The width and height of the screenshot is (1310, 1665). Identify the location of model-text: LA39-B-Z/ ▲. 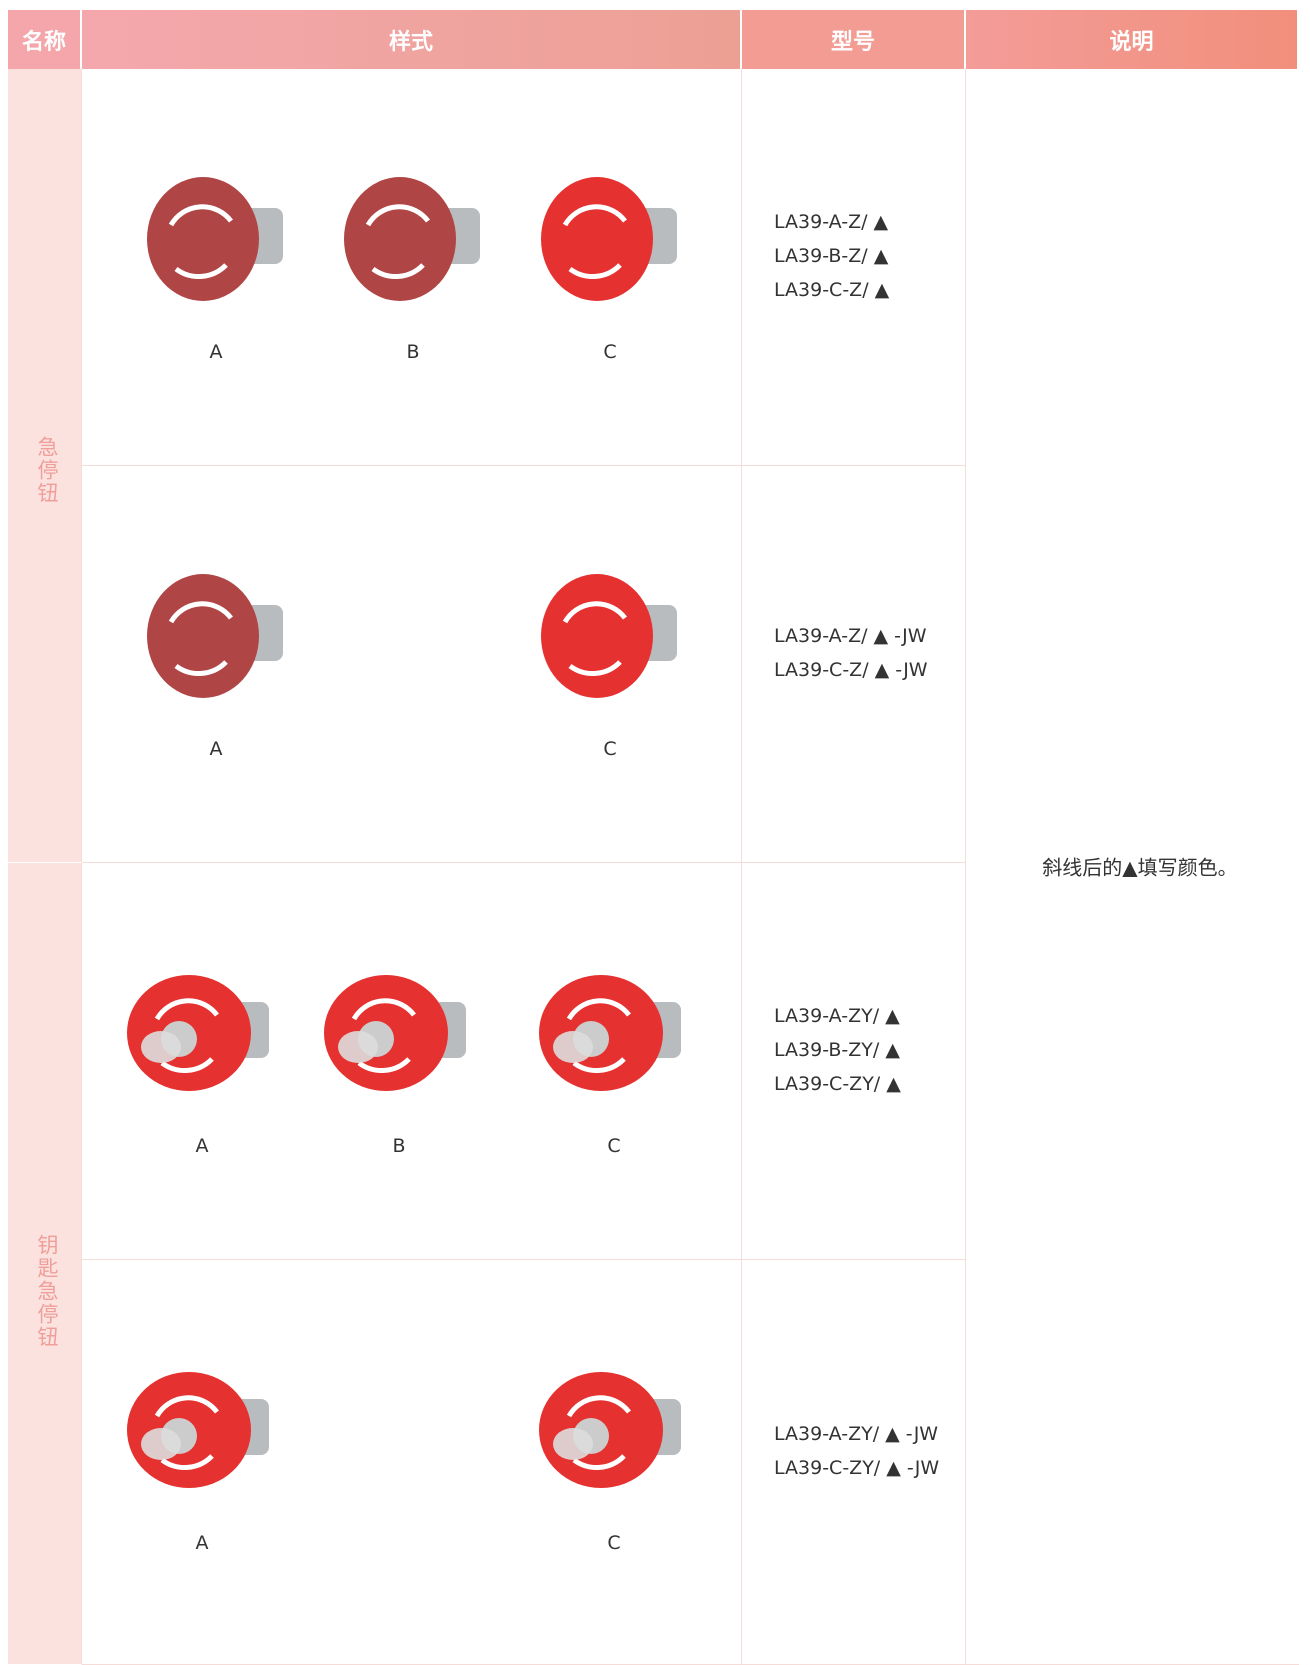
(831, 255).